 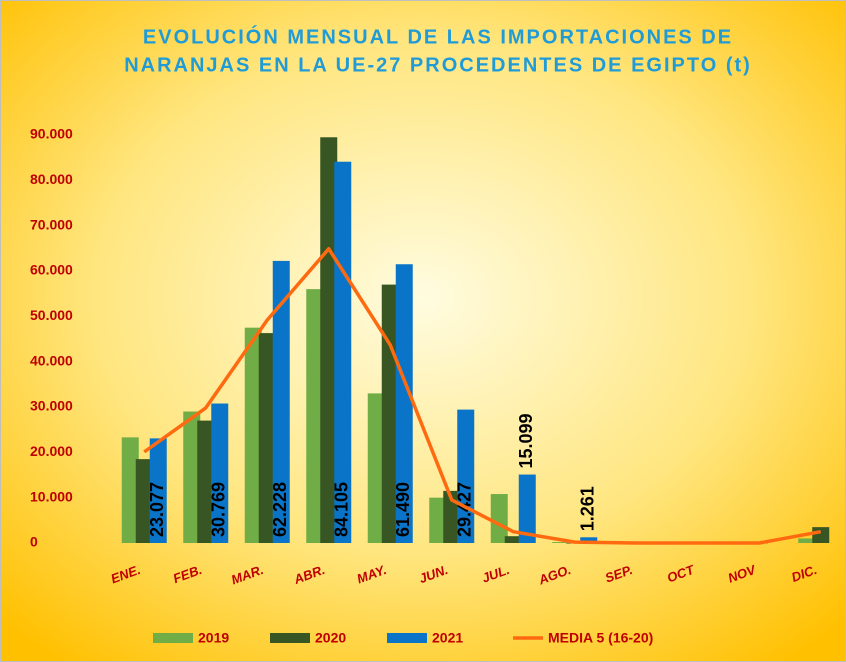 What do you see at coordinates (51, 179) in the screenshot?
I see `y-tick-label: 80.000` at bounding box center [51, 179].